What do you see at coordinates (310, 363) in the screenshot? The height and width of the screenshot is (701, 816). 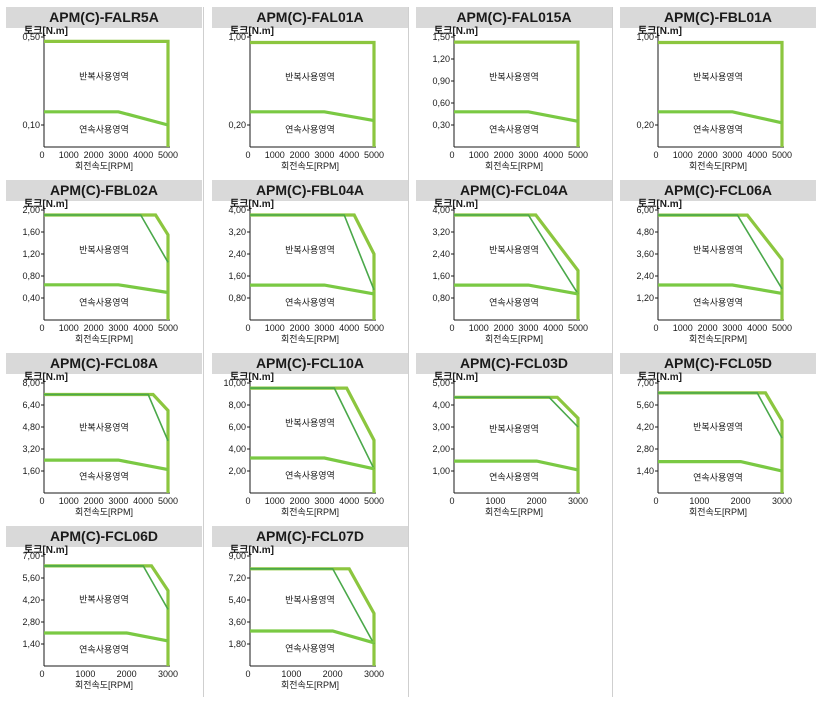 I see `chart-title: APM(C)-FCL10A` at bounding box center [310, 363].